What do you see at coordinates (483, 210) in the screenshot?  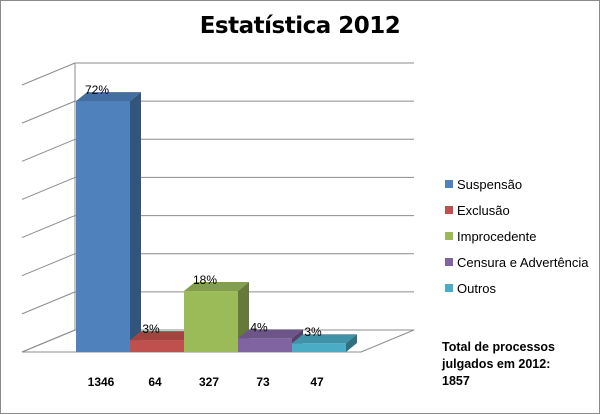 I see `legend-label-exclusao: Exclusão` at bounding box center [483, 210].